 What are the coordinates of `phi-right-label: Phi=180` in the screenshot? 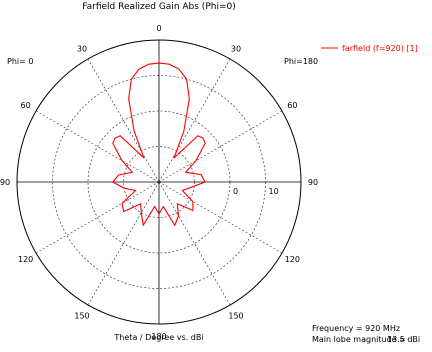 It's located at (301, 61).